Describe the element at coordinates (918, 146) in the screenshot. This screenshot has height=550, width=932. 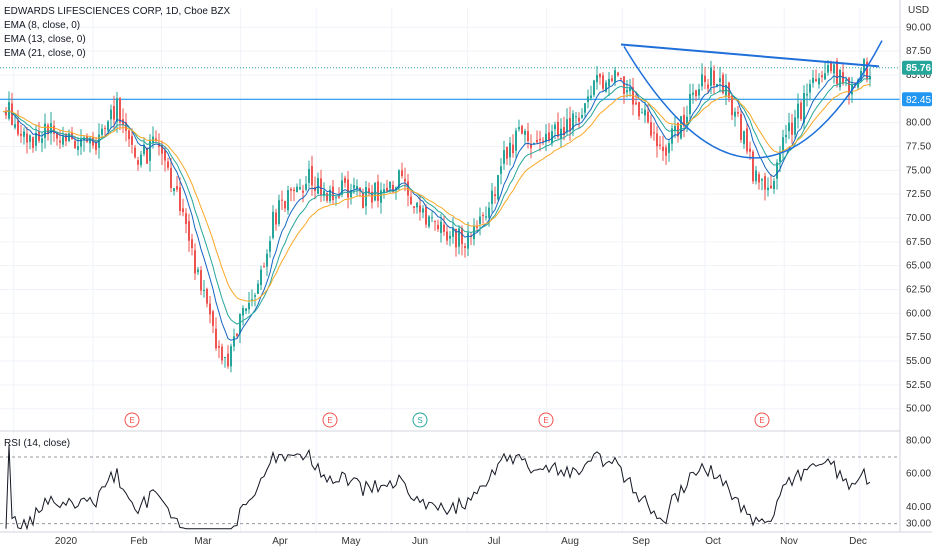
I see `price-tick-label: 77.50` at that location.